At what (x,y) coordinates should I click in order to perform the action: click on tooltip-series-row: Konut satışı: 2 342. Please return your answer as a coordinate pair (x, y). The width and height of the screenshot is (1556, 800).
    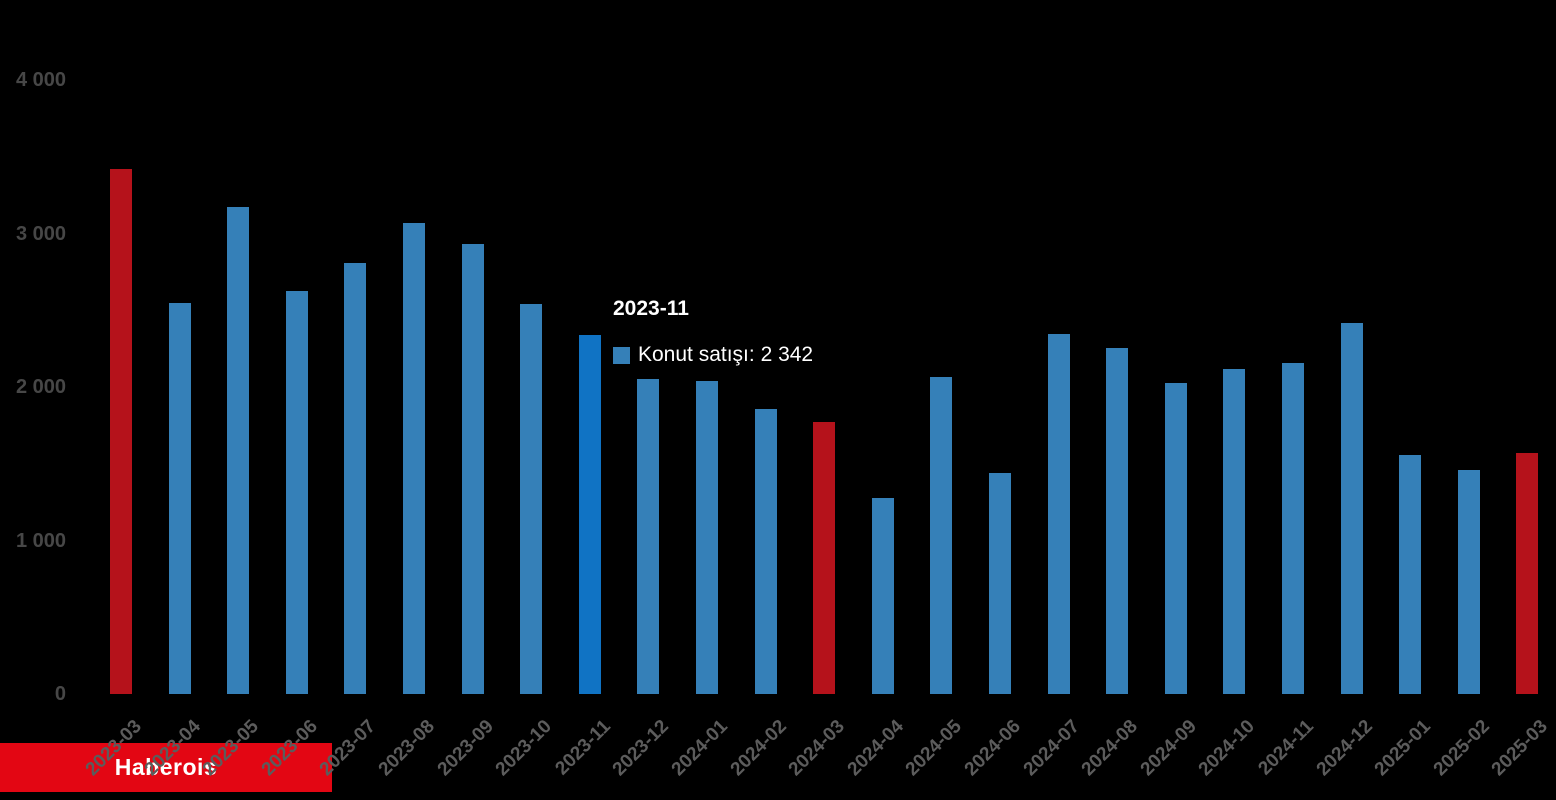
    Looking at the image, I should click on (713, 355).